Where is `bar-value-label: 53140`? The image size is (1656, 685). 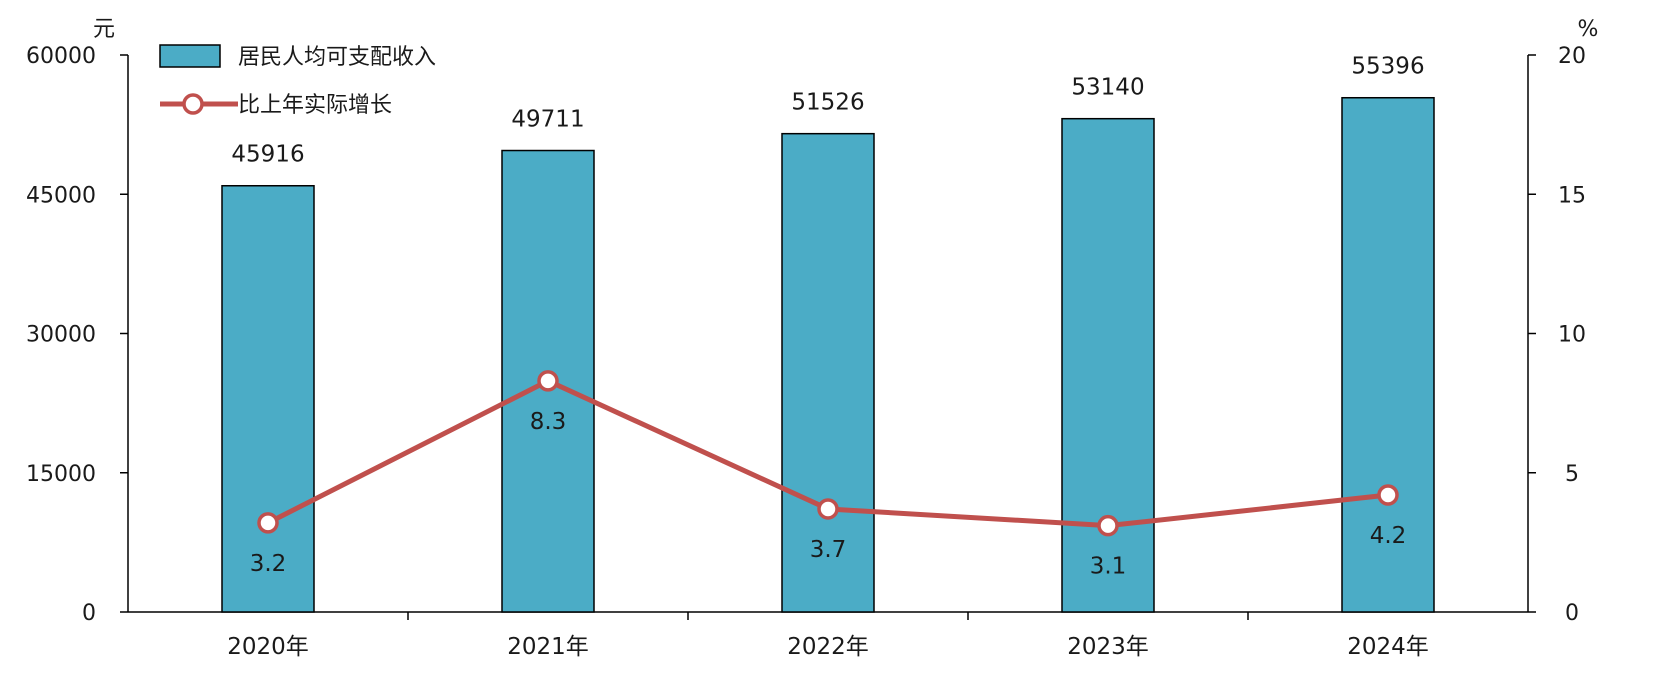 bar-value-label: 53140 is located at coordinates (1107, 88).